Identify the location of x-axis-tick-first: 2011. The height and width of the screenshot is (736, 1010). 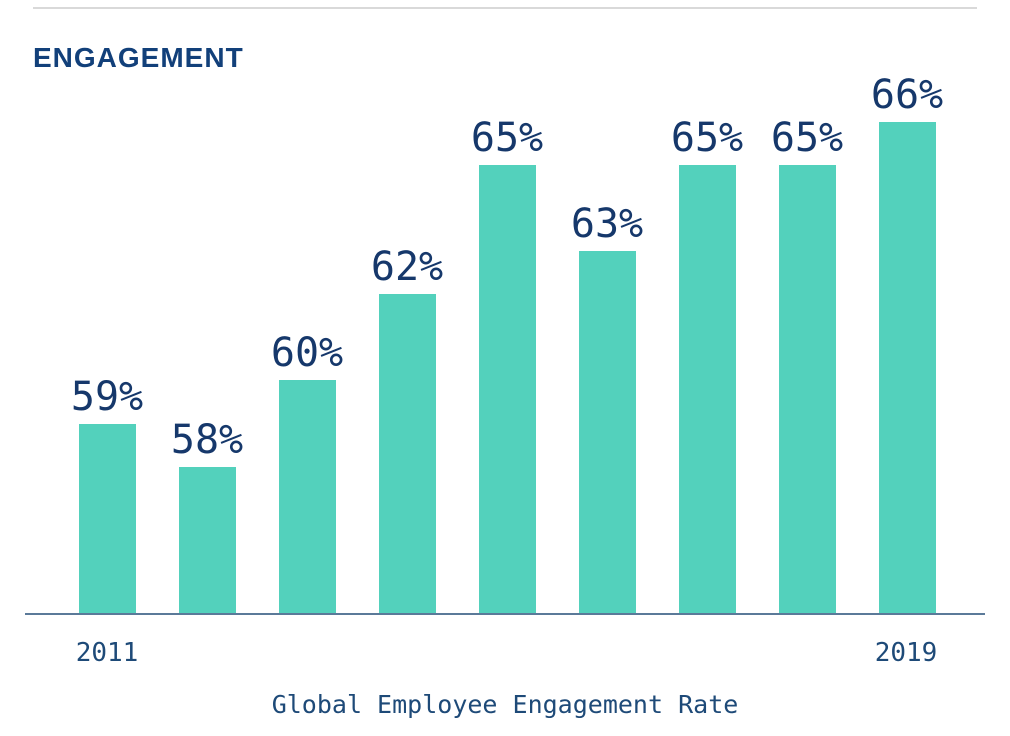
(107, 653).